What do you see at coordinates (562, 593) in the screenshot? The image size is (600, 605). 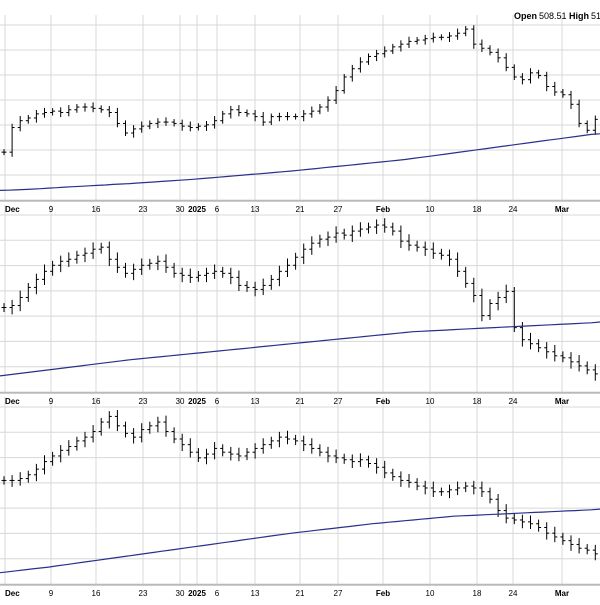 I see `x-tick-label: Mar` at bounding box center [562, 593].